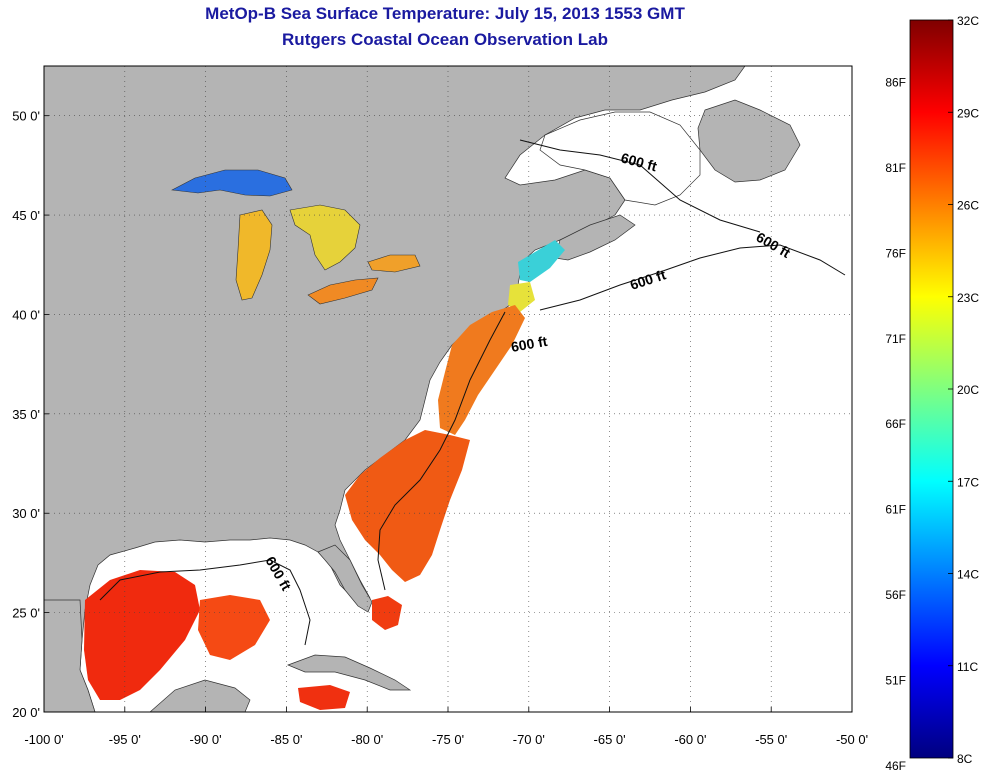 The height and width of the screenshot is (770, 984). Describe the element at coordinates (931, 389) in the screenshot. I see `colorbar-gradient` at that location.